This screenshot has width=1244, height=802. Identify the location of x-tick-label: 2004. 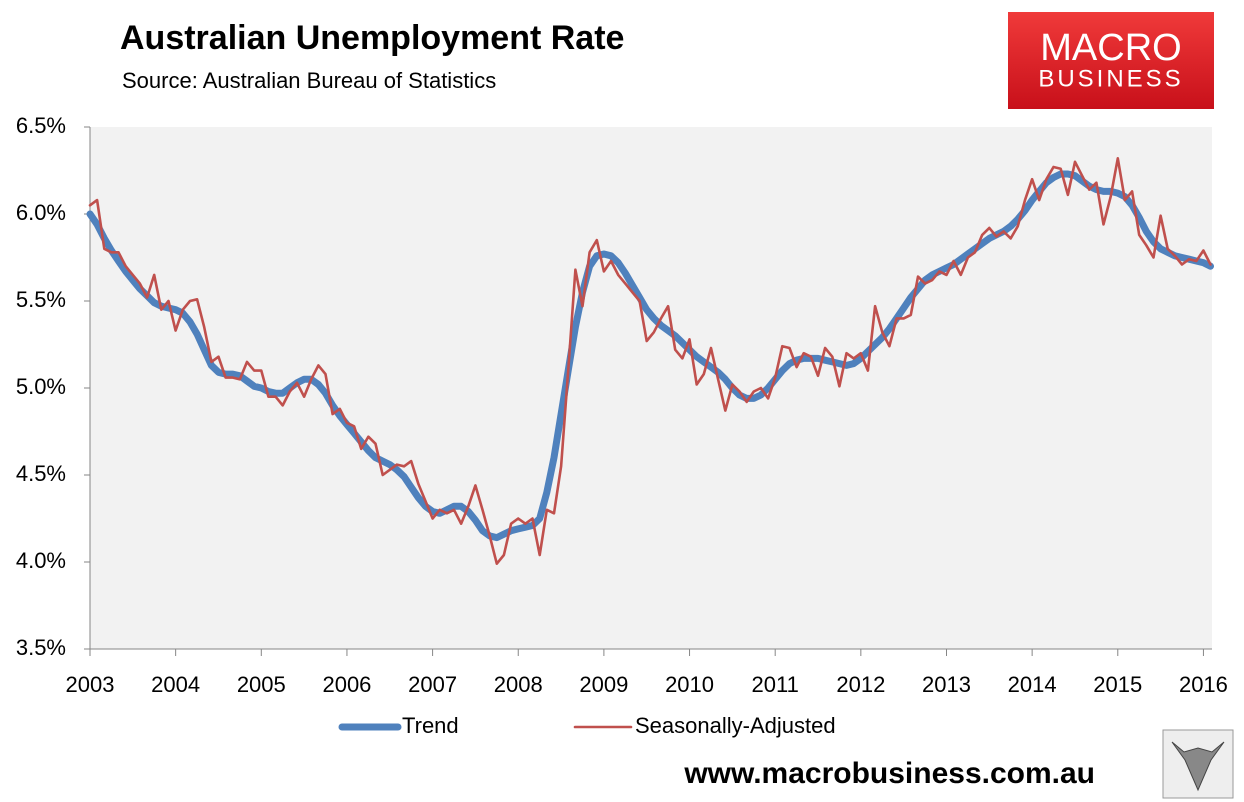
(175, 684).